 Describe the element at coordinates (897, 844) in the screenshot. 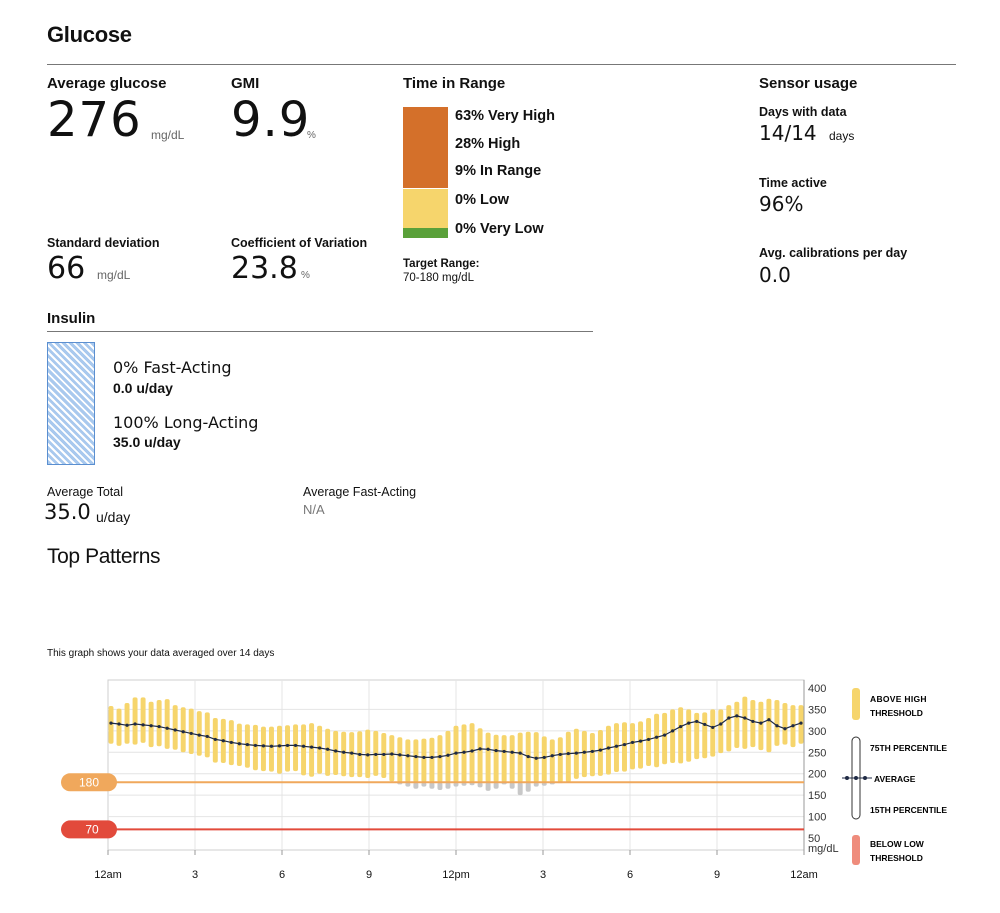

I see `legend-below-label: BELOW LOW` at that location.